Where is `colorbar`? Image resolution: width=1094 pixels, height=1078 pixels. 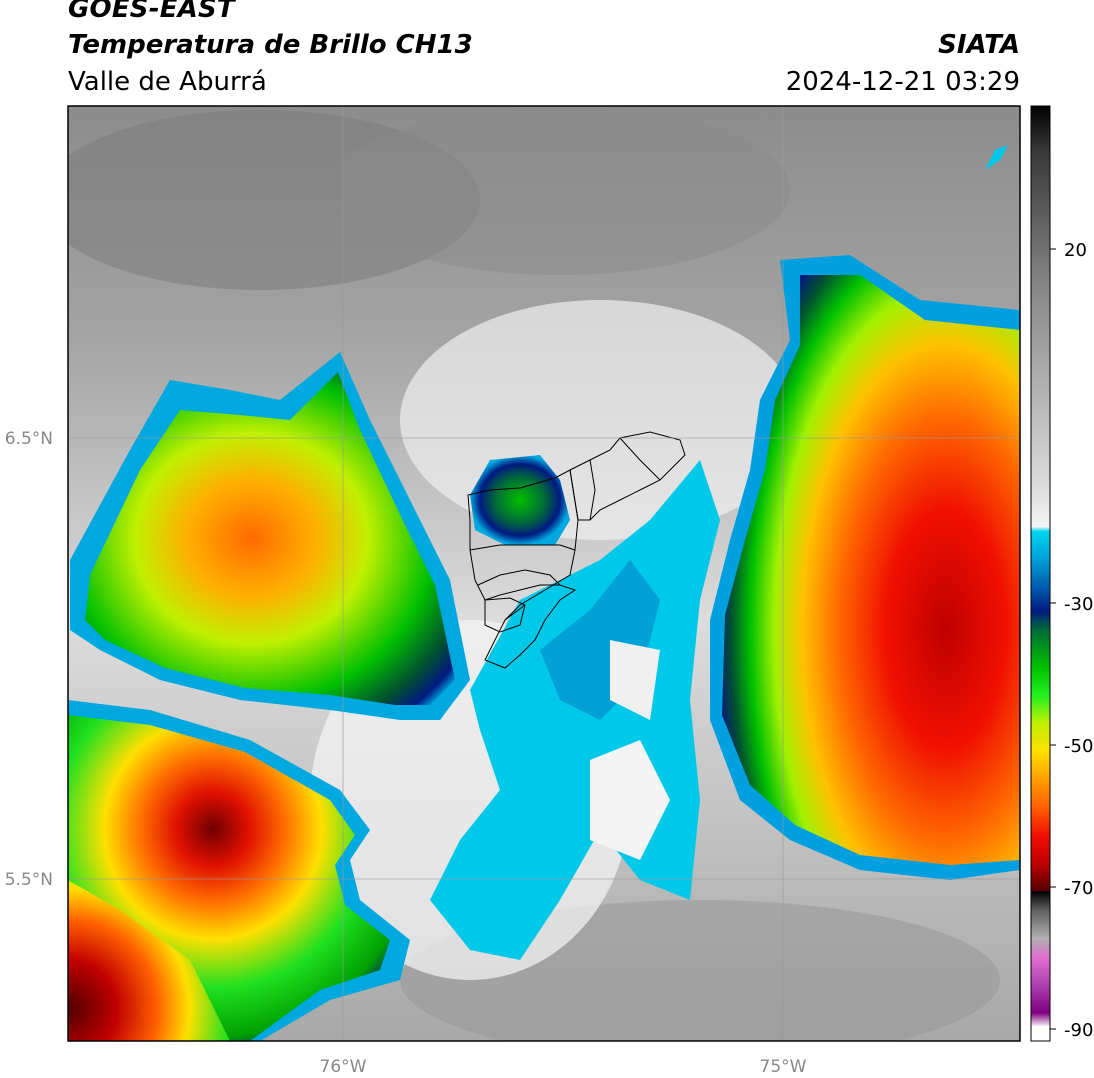
colorbar is located at coordinates (1040, 573).